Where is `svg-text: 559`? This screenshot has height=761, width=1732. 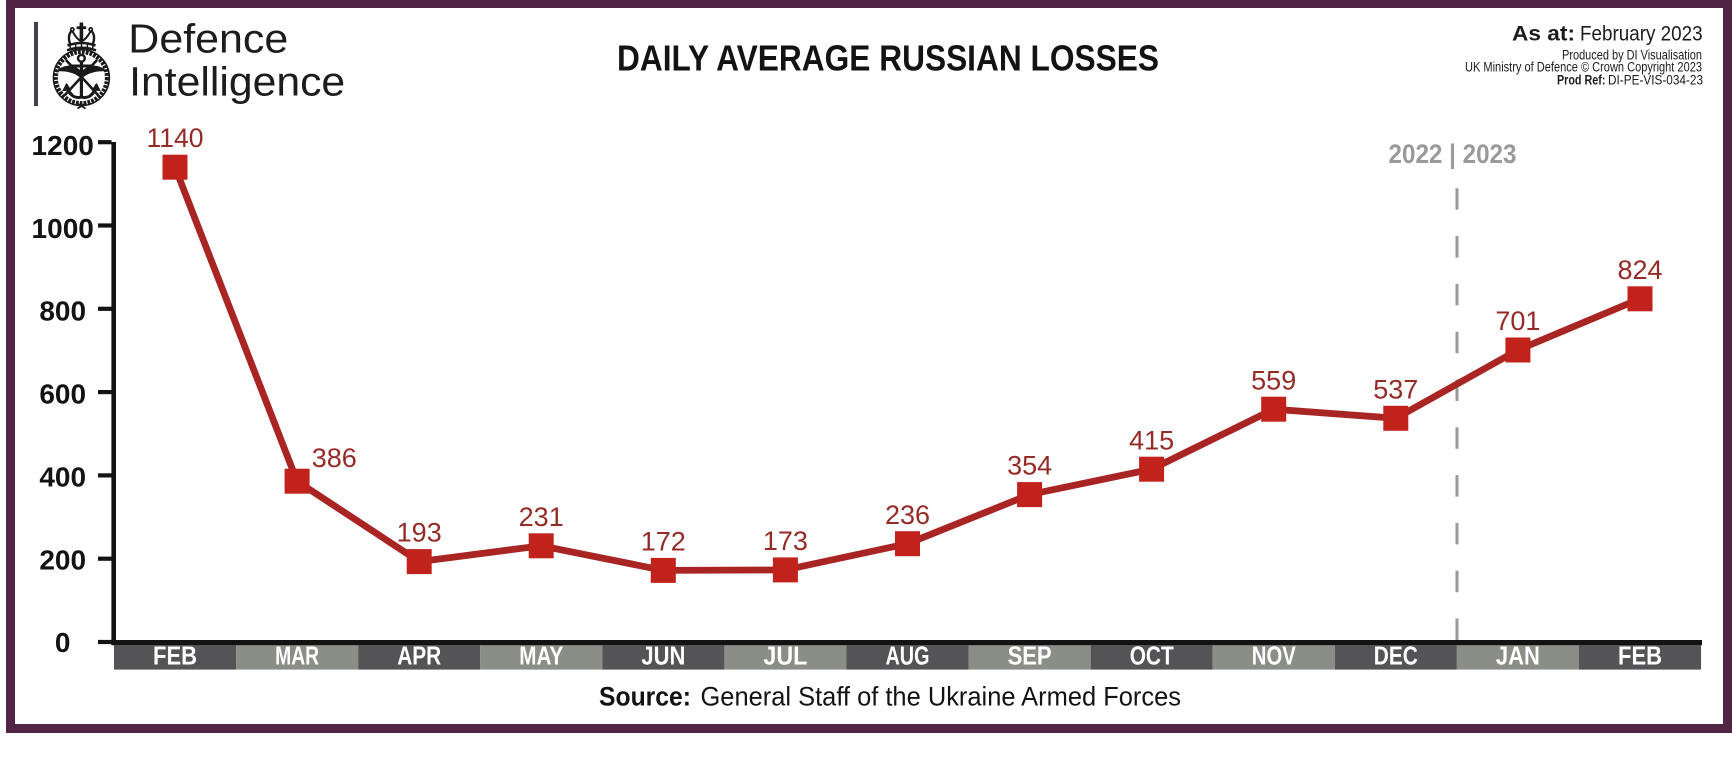 svg-text: 559 is located at coordinates (1273, 380).